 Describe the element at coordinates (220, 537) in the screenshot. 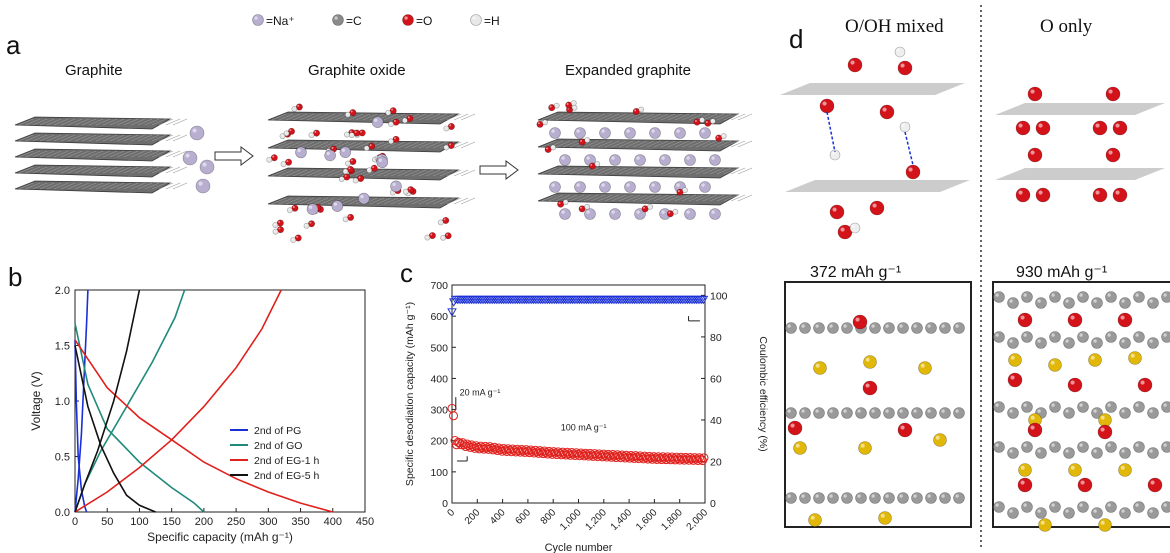

I see `x-axis-label: Specific capacity (mAh g⁻¹)` at that location.